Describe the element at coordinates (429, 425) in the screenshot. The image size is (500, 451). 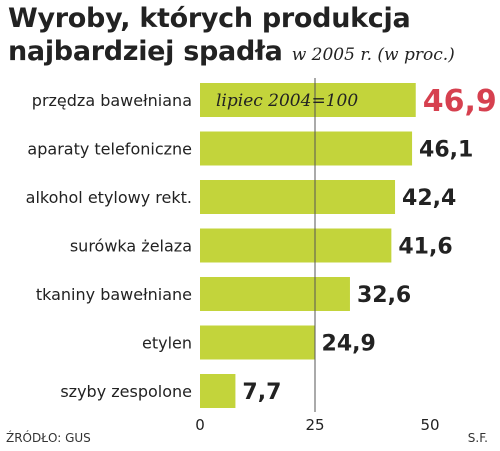
I see `x-tick-label-2: 50` at that location.